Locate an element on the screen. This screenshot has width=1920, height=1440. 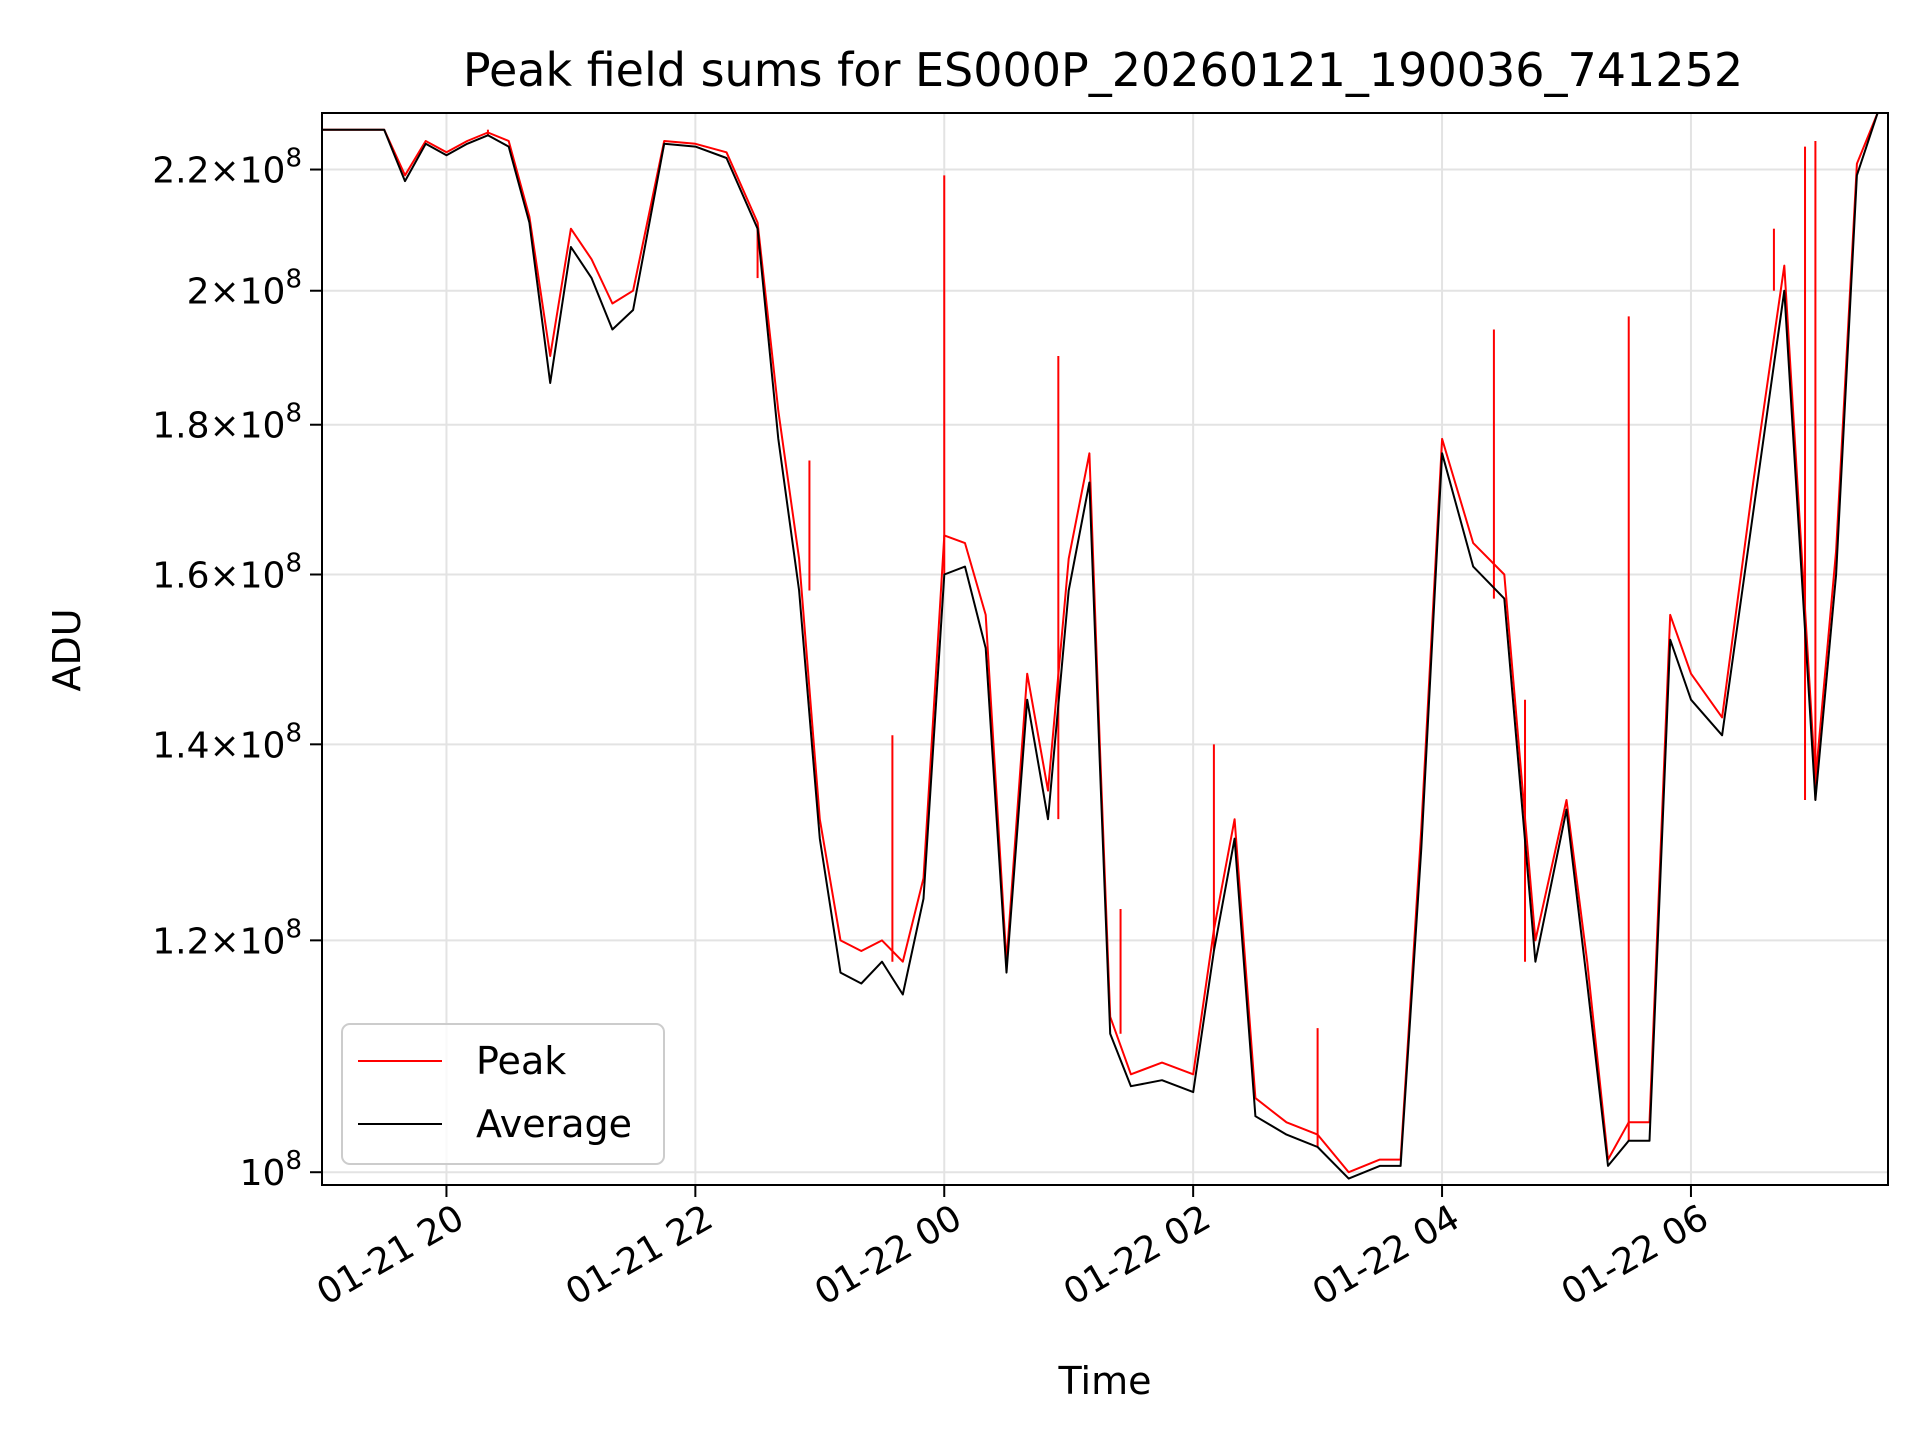
y-tick-label: 1.4×108 is located at coordinates (227, 742).